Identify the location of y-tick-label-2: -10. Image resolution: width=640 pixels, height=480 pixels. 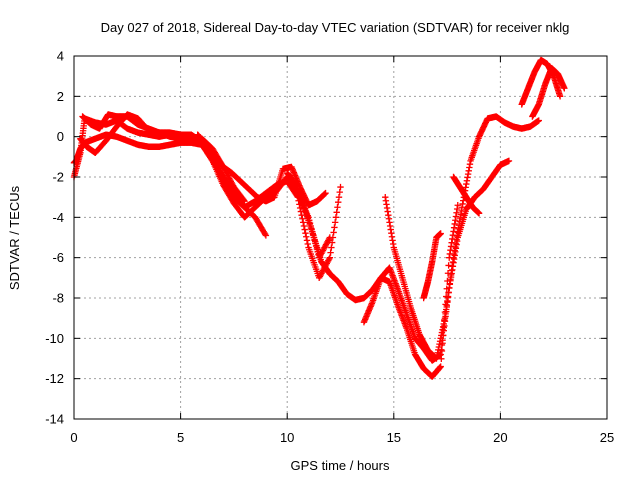
(54, 338).